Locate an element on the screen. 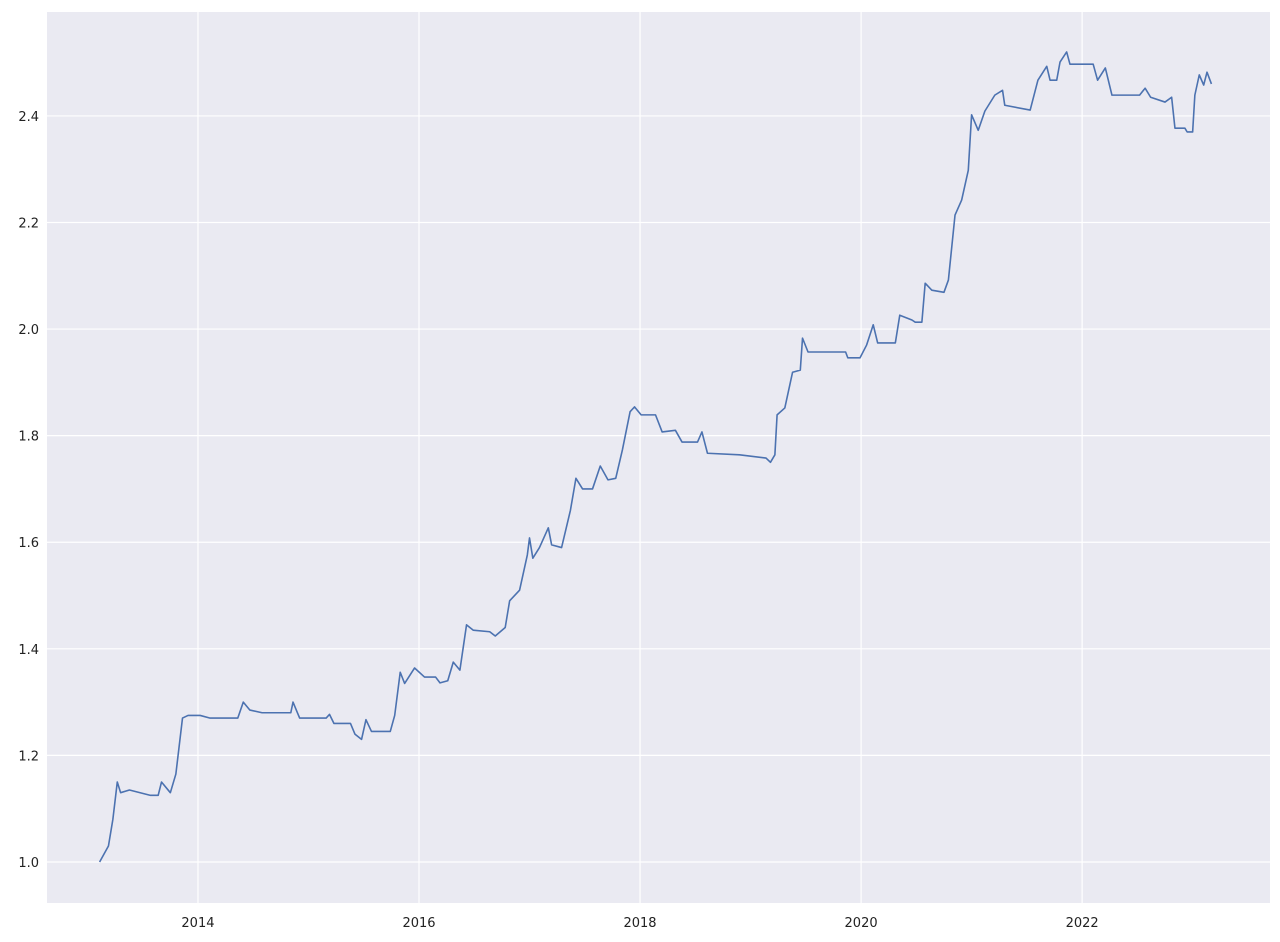 Image resolution: width=1280 pixels, height=942 pixels. y-tick-label: 1.0 is located at coordinates (28, 863).